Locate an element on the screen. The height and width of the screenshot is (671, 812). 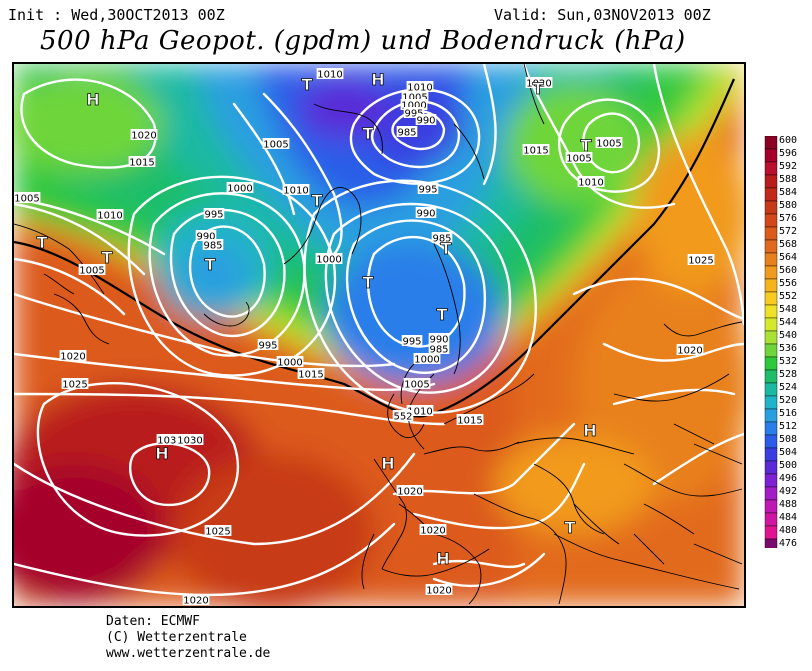
legend-level-label: 552 is located at coordinates (788, 296).